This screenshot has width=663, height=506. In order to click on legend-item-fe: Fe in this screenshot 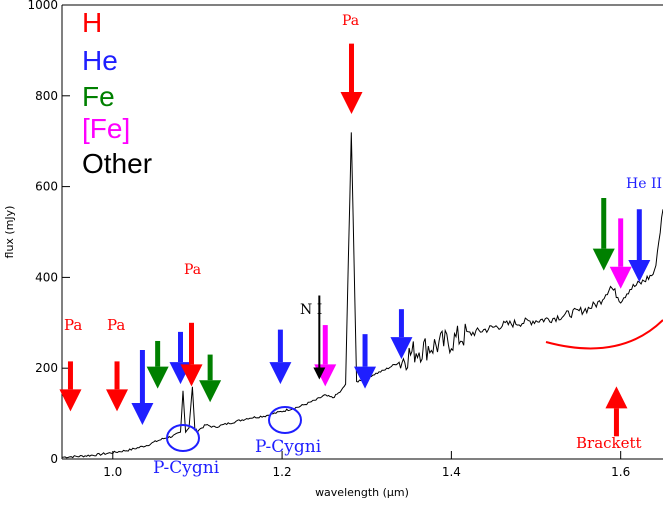, I will do `click(98, 96)`.